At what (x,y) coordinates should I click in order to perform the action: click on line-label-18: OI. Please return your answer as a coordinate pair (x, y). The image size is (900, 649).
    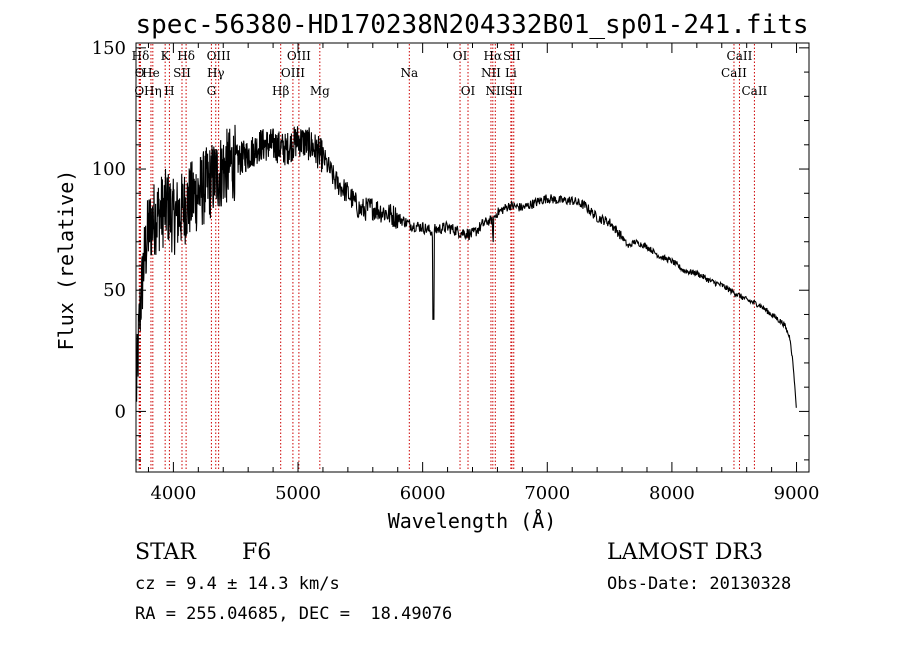
    Looking at the image, I should click on (468, 91).